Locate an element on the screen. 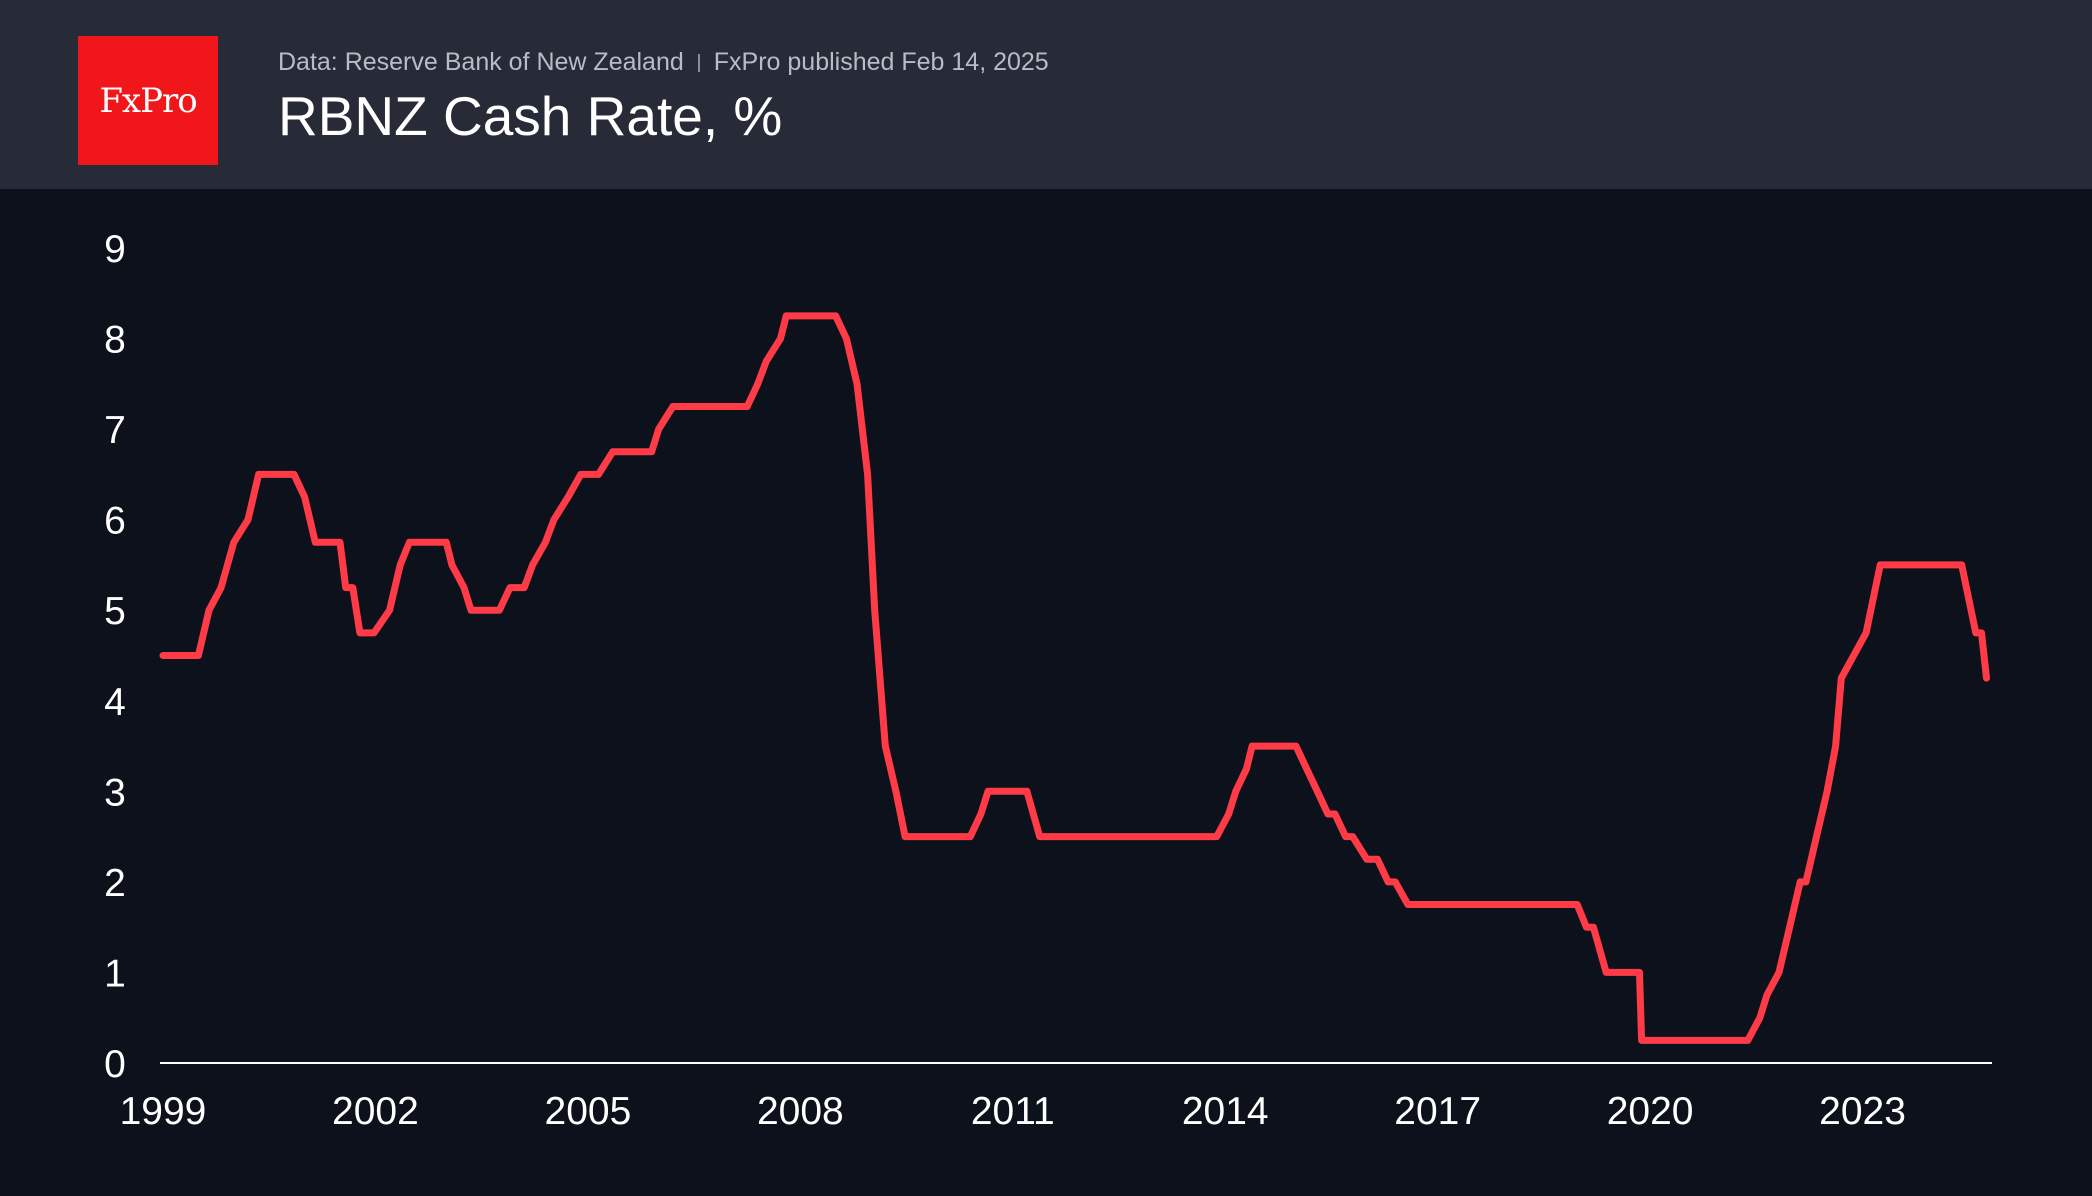  y-axis-ticks: 0 1 2 3 4 5 6 7 8 9 is located at coordinates (115, 657).